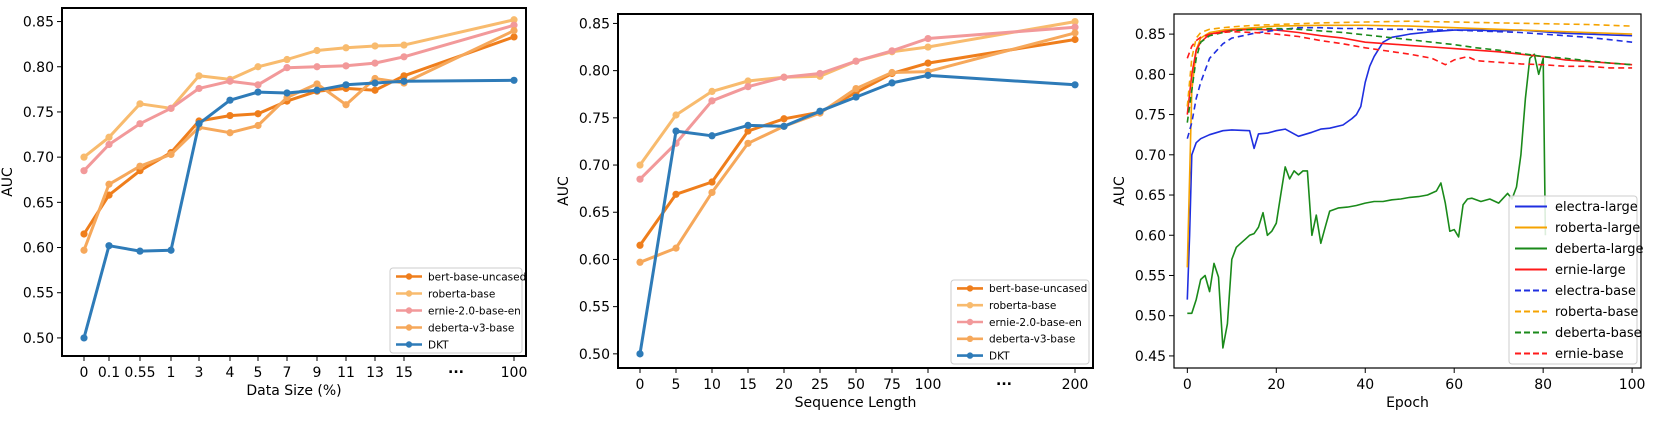  I want to click on x-tick-label: 80, so click(1543, 385).